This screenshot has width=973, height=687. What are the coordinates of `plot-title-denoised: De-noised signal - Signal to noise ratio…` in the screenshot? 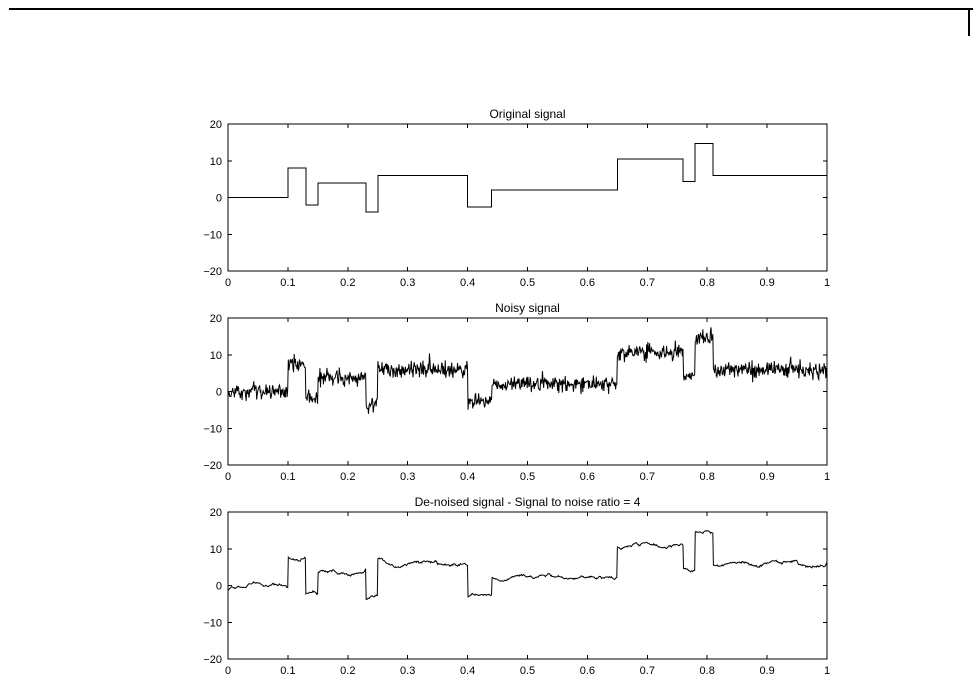 It's located at (528, 502).